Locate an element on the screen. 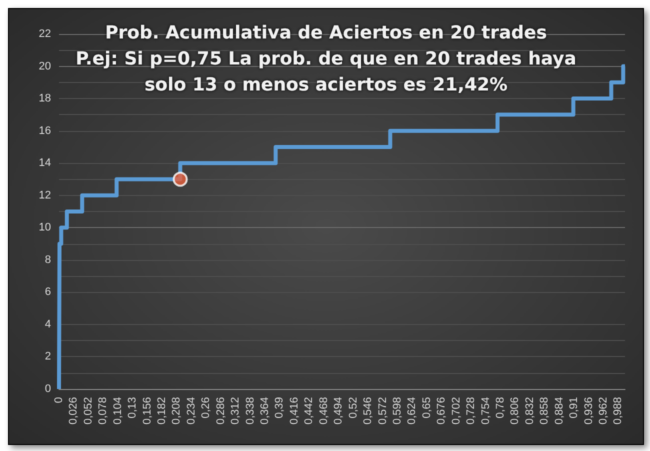 Image resolution: width=650 pixels, height=451 pixels. x-tick-label: 0,988 is located at coordinates (618, 411).